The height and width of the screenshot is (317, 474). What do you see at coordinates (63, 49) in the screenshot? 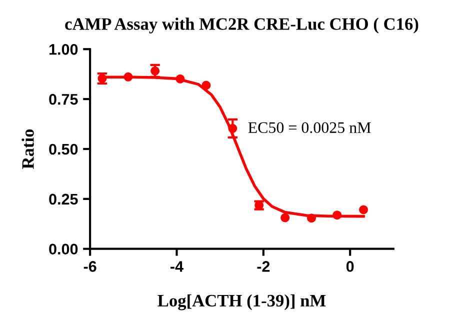
I see `y-tick-label: 1.00` at bounding box center [63, 49].